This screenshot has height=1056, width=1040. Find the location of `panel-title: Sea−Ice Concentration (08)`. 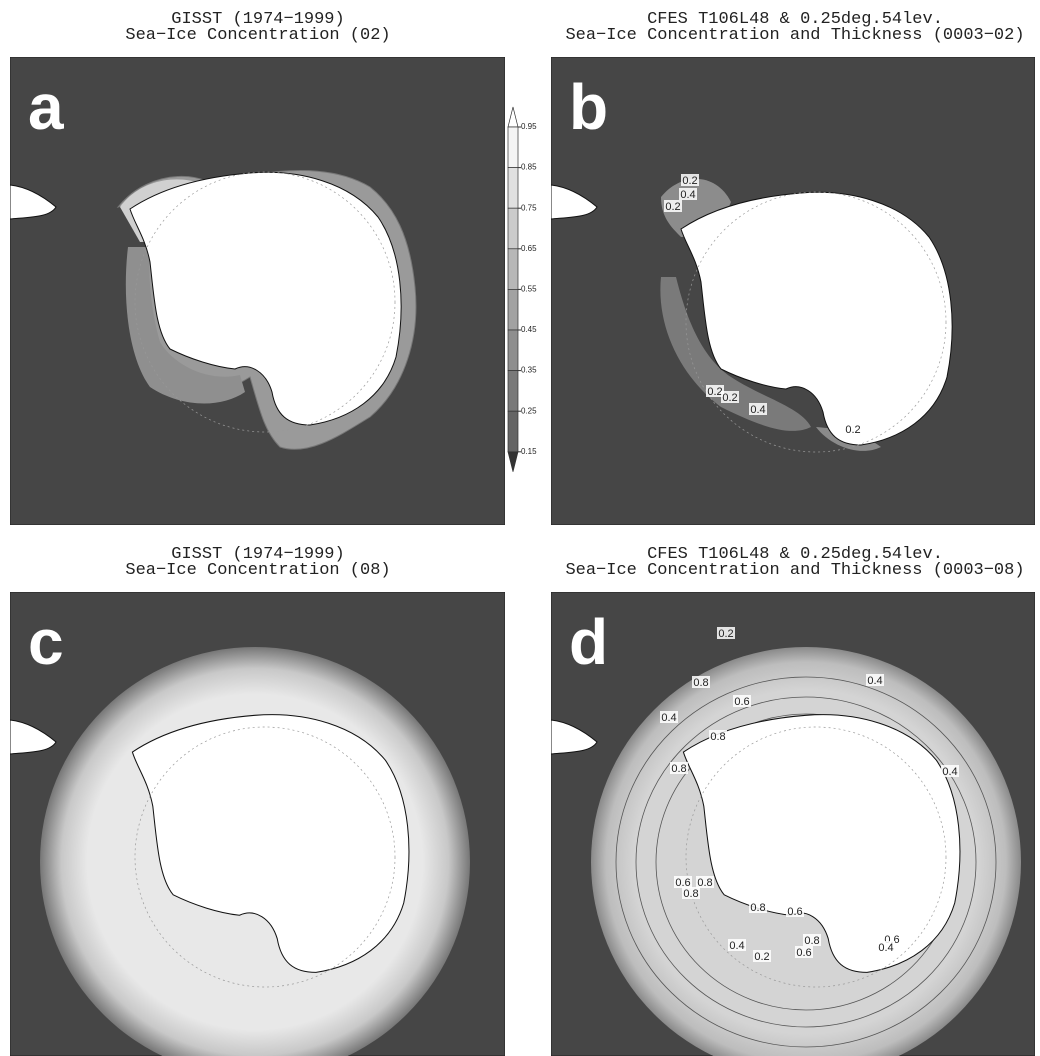

panel-title: Sea−Ice Concentration (08) is located at coordinates (257, 570).